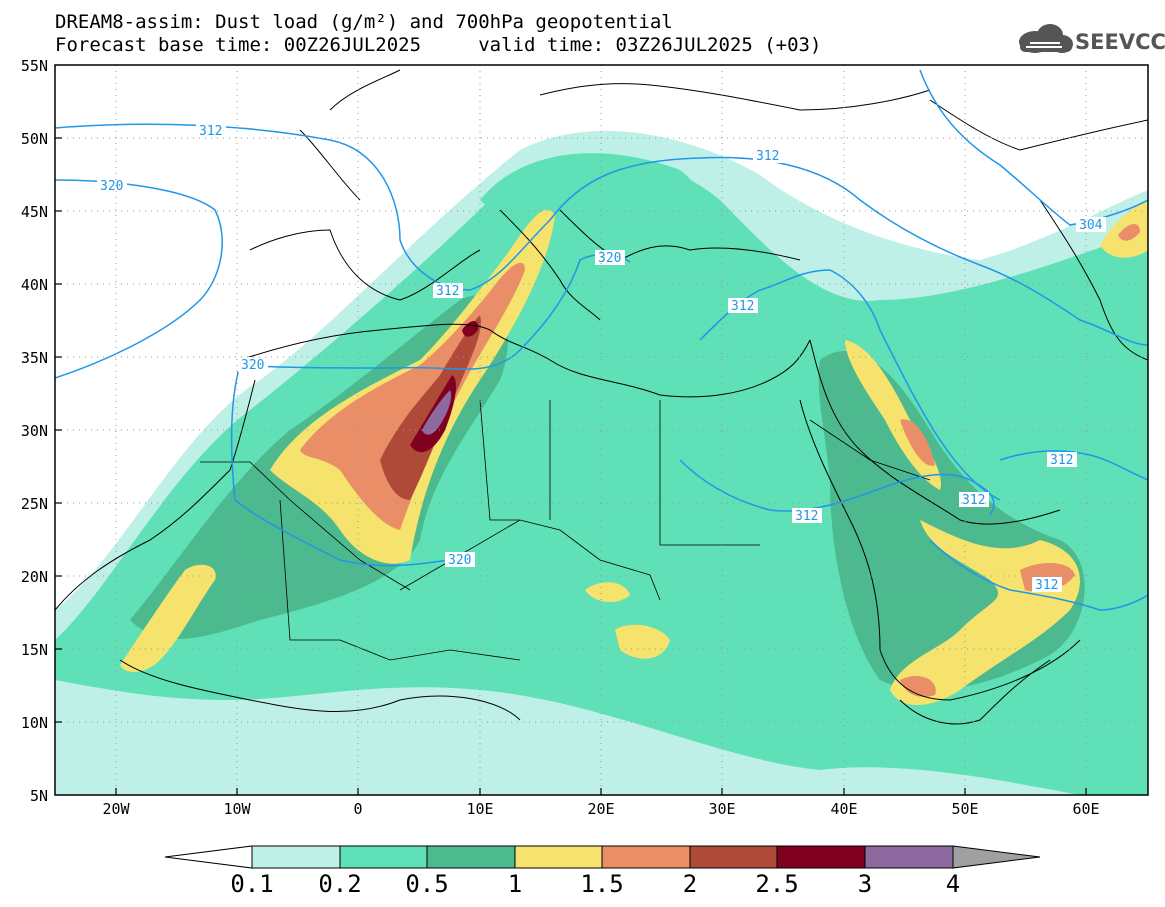  I want to click on colorbar-tick-label: 1, so click(515, 884).